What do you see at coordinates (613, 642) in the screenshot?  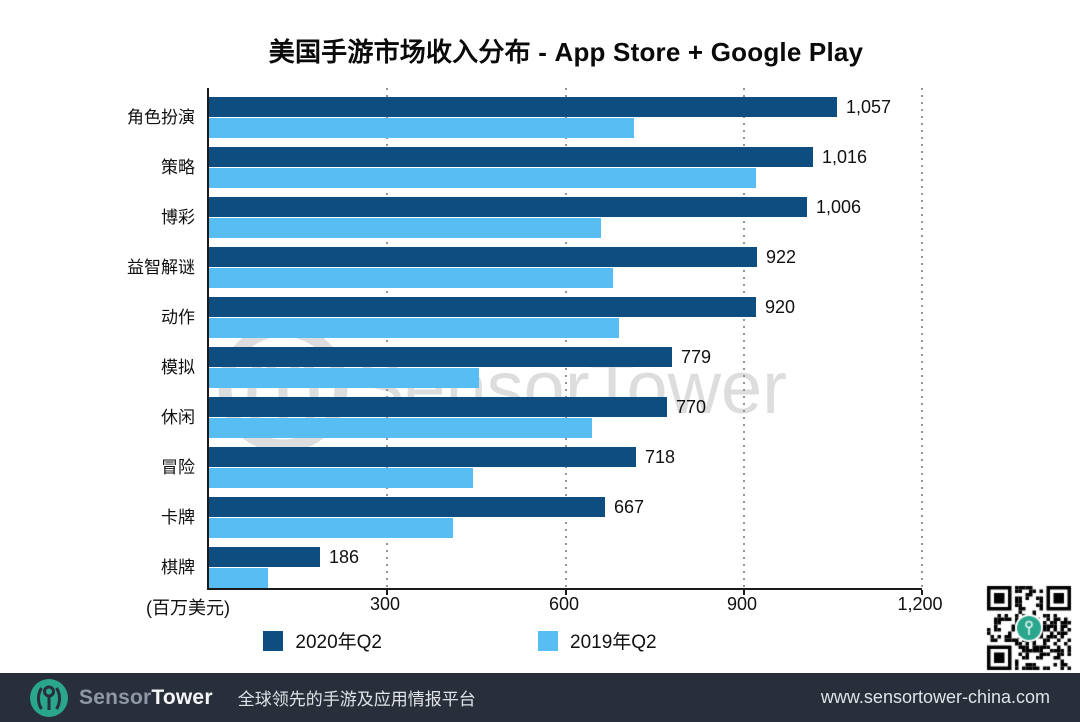 I see `legend-label-2019q2: 2019年Q2` at bounding box center [613, 642].